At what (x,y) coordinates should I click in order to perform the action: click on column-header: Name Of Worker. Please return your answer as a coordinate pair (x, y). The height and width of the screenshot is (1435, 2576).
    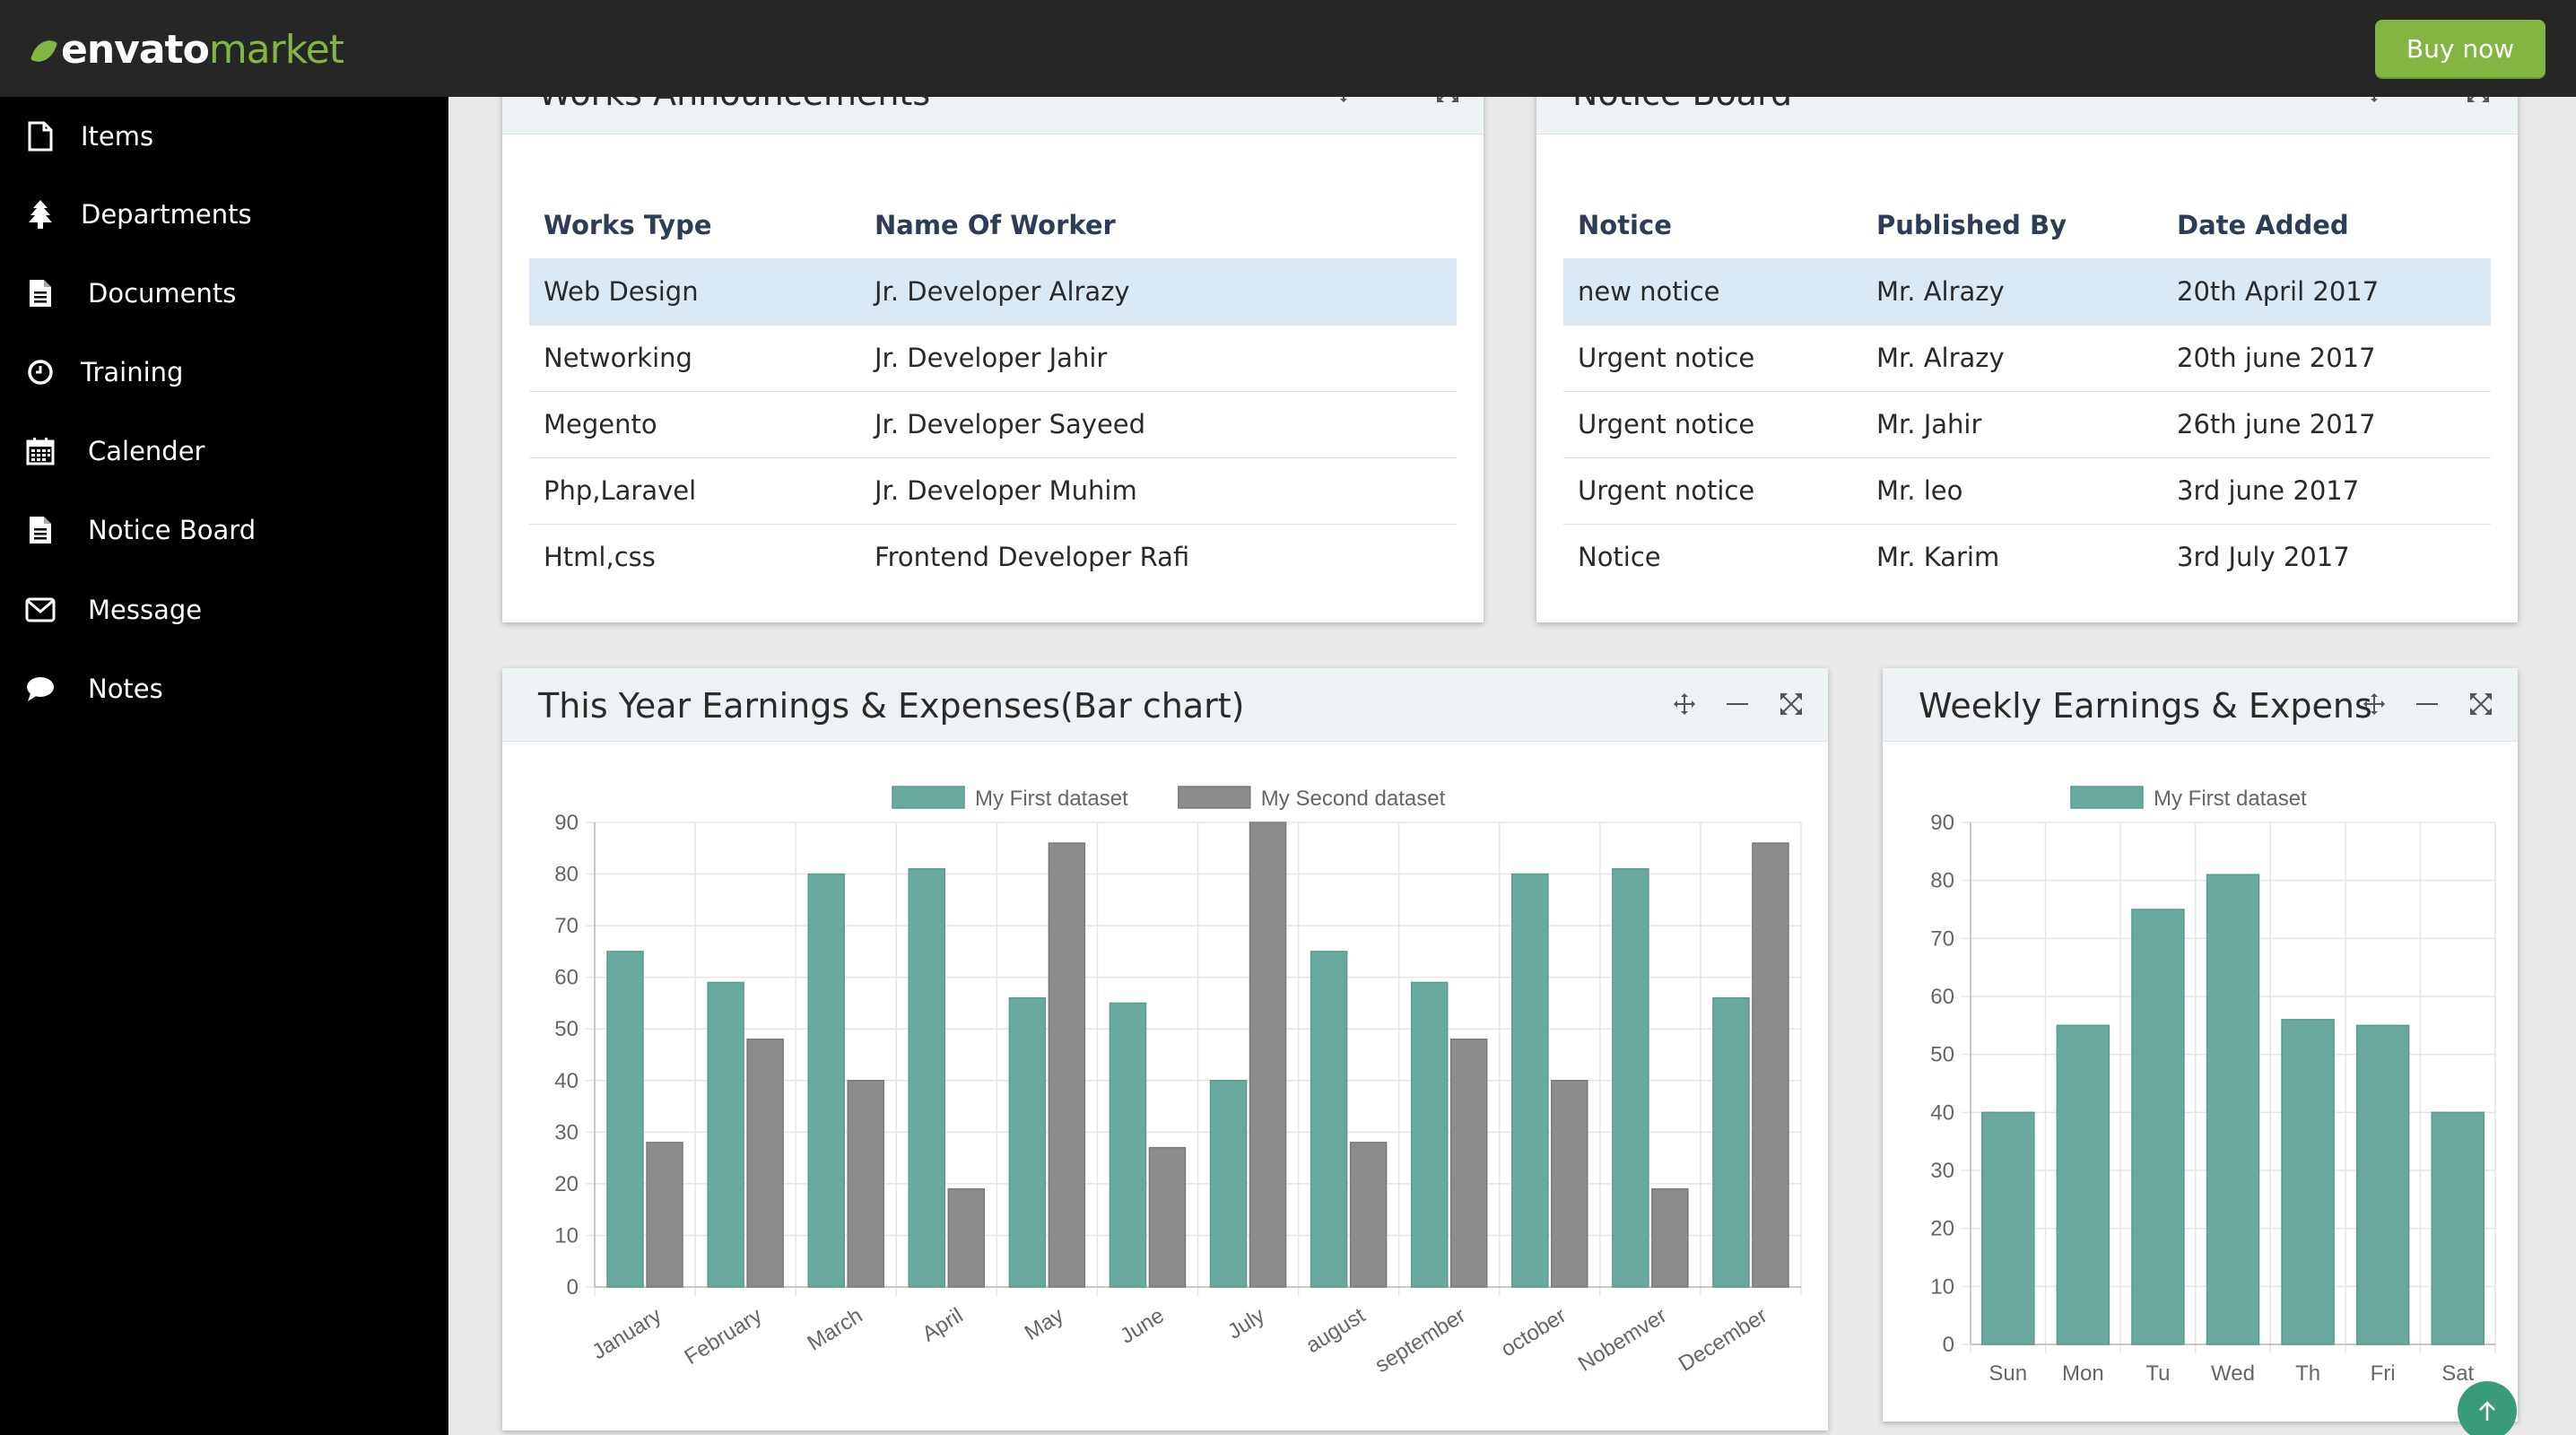
    Looking at the image, I should click on (995, 224).